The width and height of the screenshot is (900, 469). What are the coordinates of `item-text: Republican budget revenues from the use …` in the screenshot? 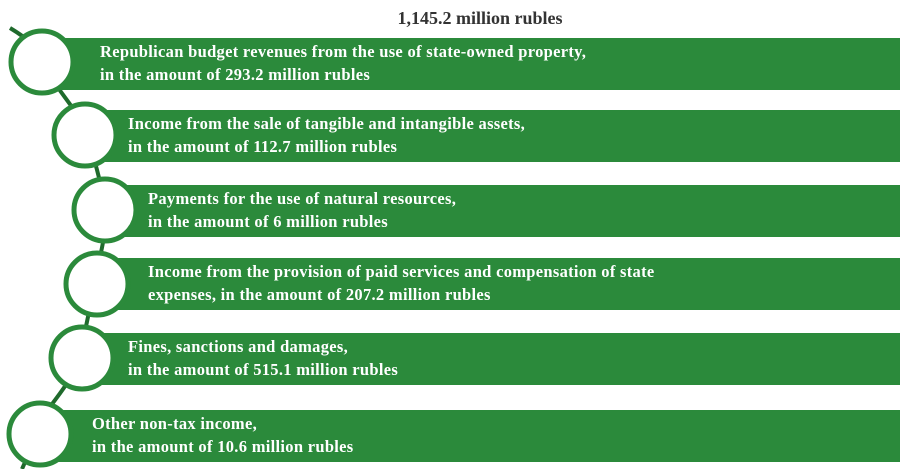 It's located at (343, 51).